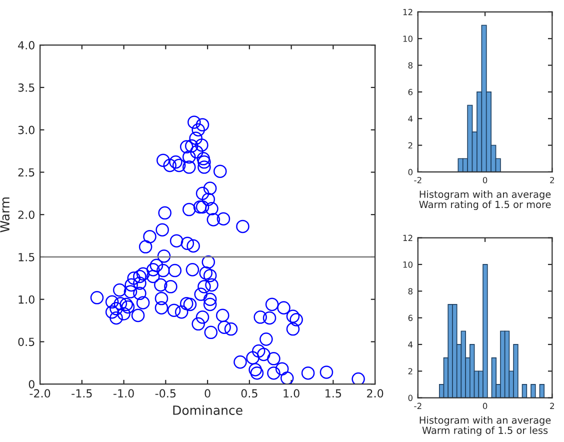  Describe the element at coordinates (375, 393) in the screenshot. I see `x-tick-label: 2.0` at that location.